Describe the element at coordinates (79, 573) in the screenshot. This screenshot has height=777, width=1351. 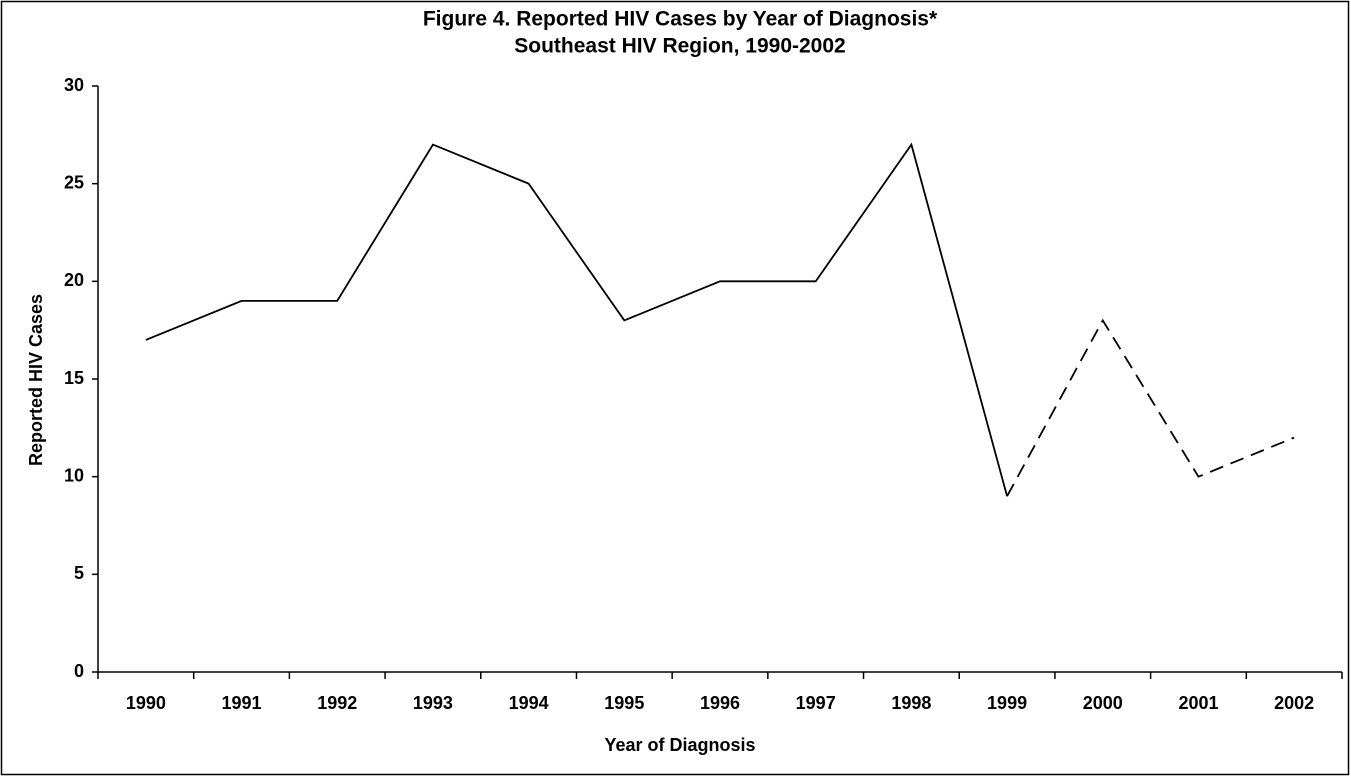
I see `y-tick-label: 5` at that location.